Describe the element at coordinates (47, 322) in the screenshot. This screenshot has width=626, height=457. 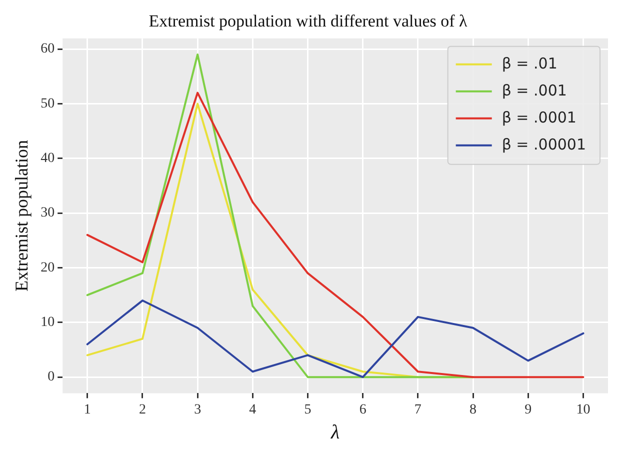
I see `y-tick-label: 10` at that location.